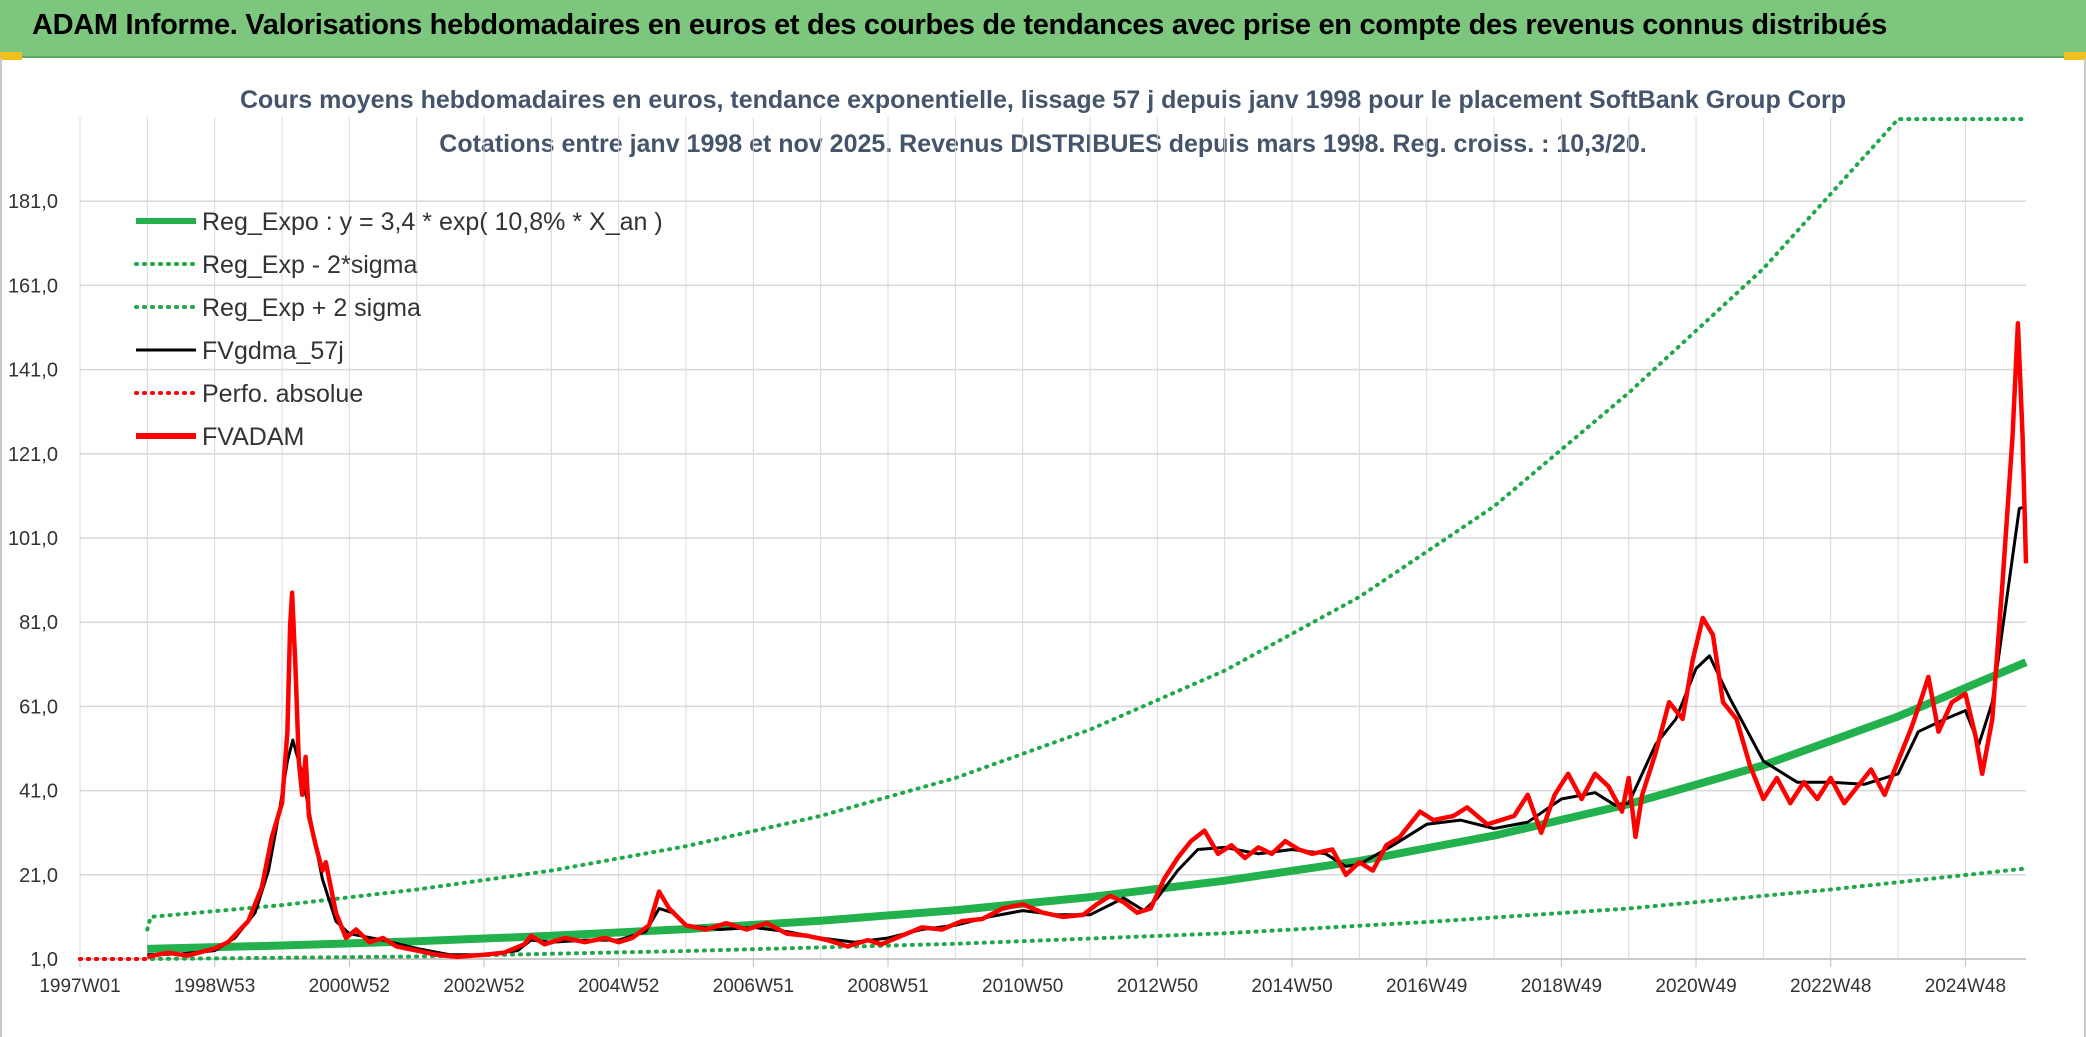  What do you see at coordinates (38, 707) in the screenshot?
I see `y-tick-label: 61,0` at bounding box center [38, 707].